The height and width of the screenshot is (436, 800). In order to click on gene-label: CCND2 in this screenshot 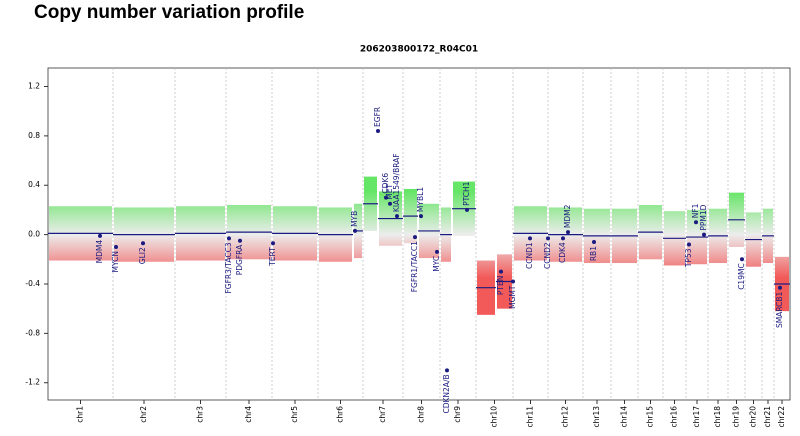, I will do `click(547, 255)`.